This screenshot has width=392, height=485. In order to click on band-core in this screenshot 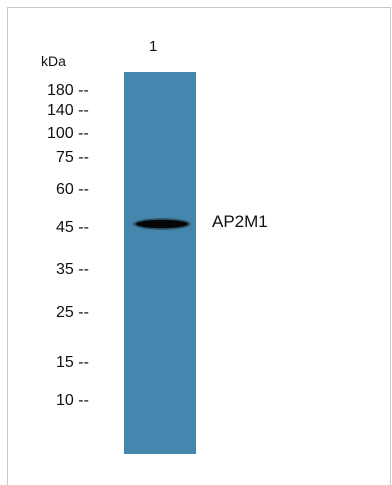, I will do `click(162, 224)`.